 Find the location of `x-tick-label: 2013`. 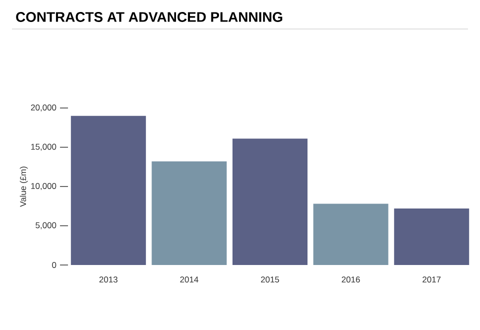

x-tick-label: 2013 is located at coordinates (108, 279).